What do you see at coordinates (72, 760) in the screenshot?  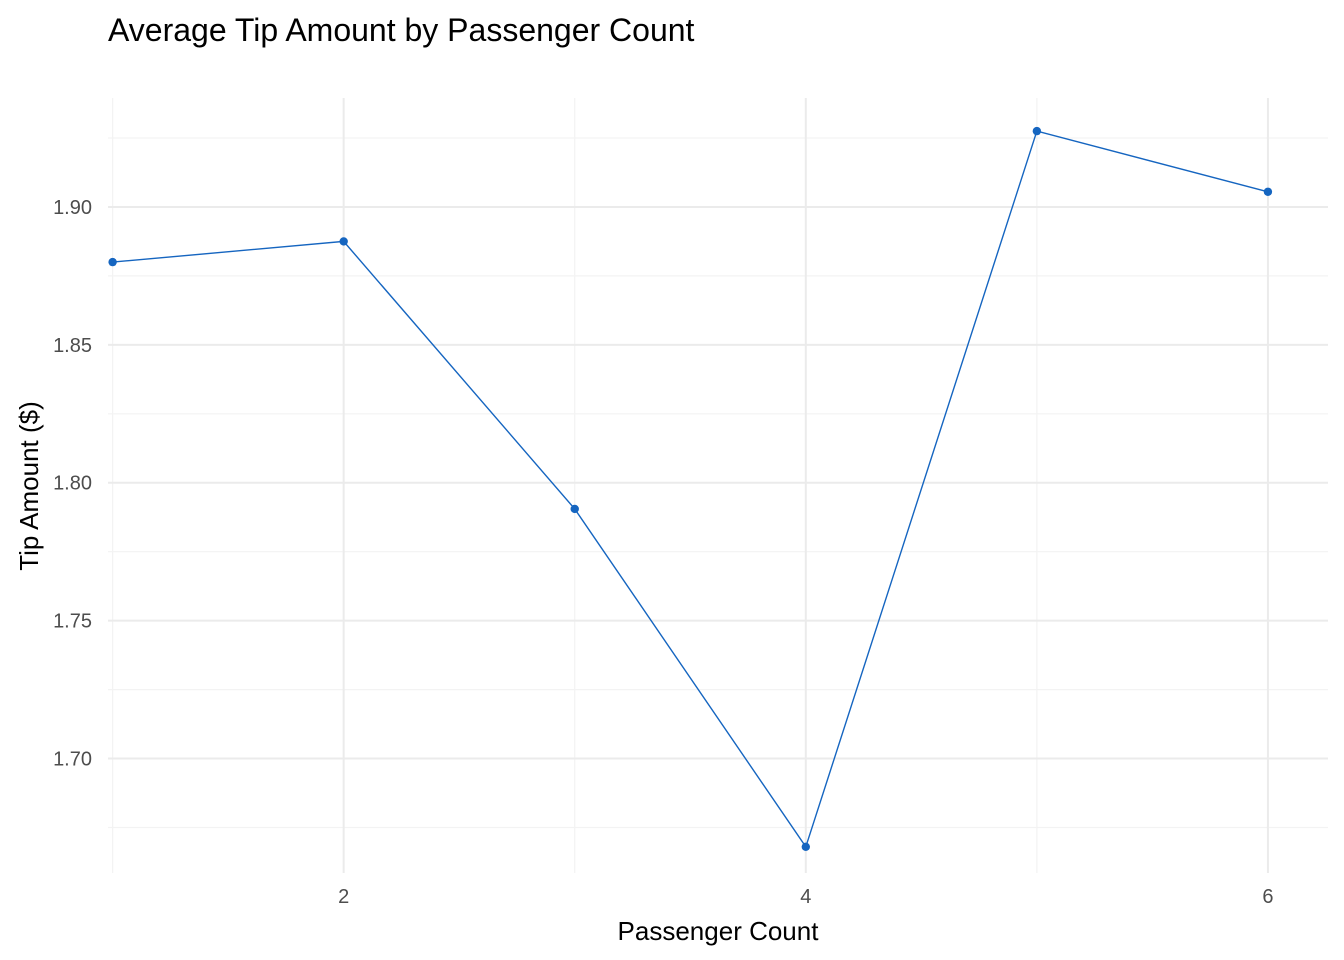 I see `y-tick-label: 1.70` at bounding box center [72, 760].